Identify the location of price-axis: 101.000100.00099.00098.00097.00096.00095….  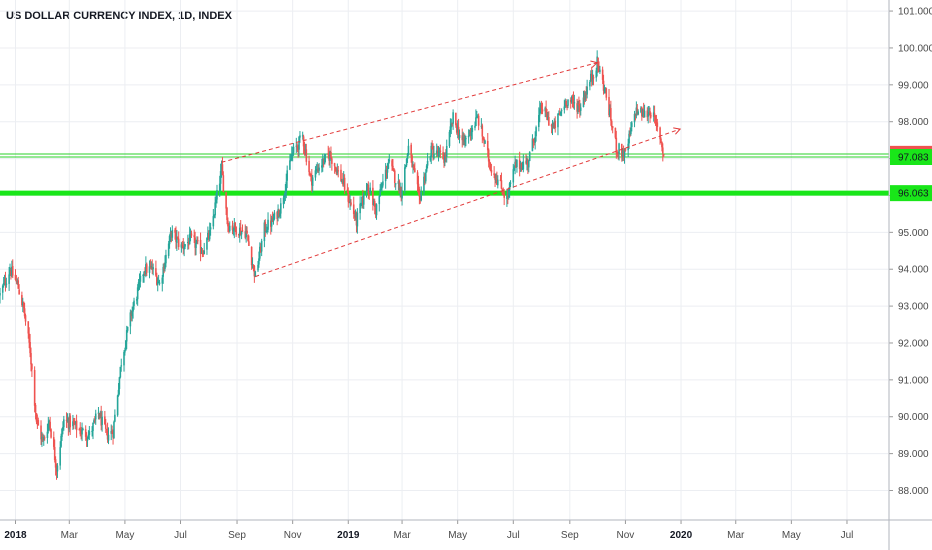
(910, 275).